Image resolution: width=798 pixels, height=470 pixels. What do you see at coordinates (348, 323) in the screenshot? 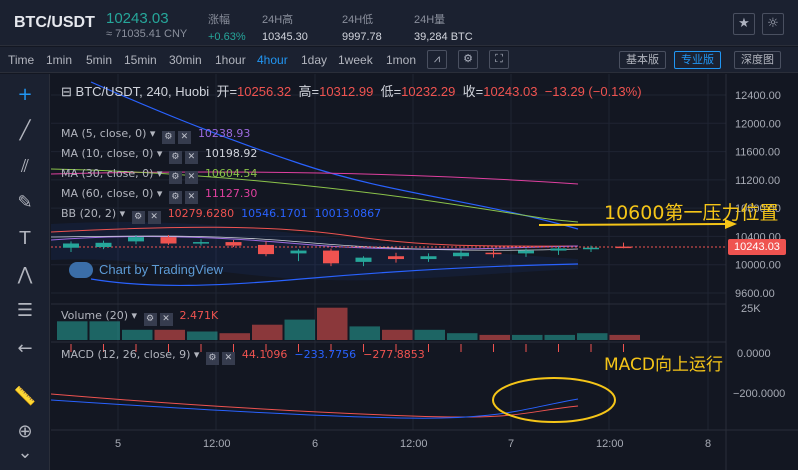
I see `volume-group` at bounding box center [348, 323].